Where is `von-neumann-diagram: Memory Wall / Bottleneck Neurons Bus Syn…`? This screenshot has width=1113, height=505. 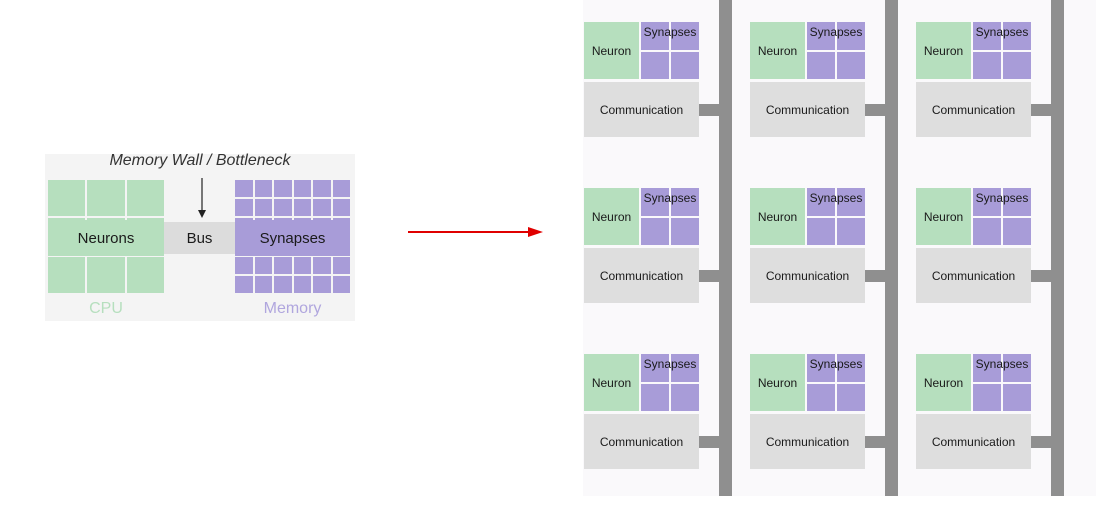 von-neumann-diagram: Memory Wall / Bottleneck Neurons Bus Syn… is located at coordinates (200, 235).